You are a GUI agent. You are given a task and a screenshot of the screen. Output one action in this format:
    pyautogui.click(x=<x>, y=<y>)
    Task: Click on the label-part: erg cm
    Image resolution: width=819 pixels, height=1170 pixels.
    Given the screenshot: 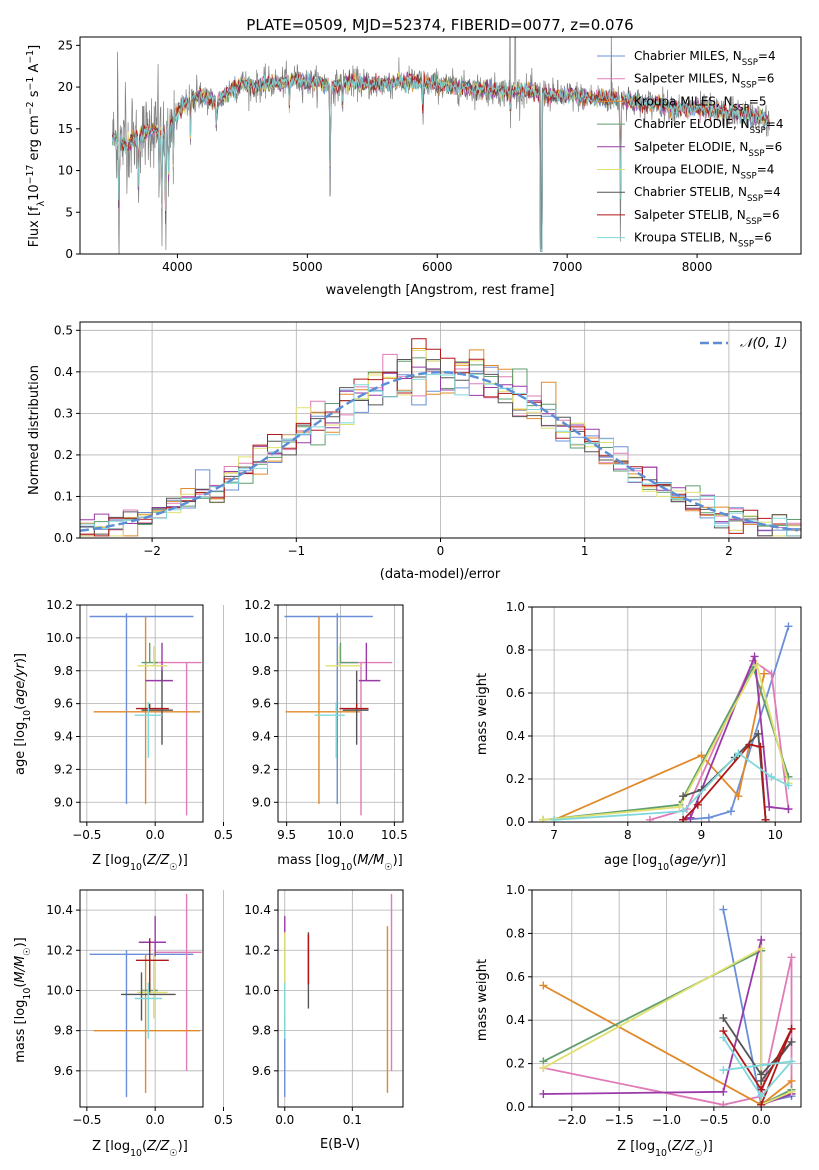 What is the action you would take?
    pyautogui.click(x=34, y=139)
    